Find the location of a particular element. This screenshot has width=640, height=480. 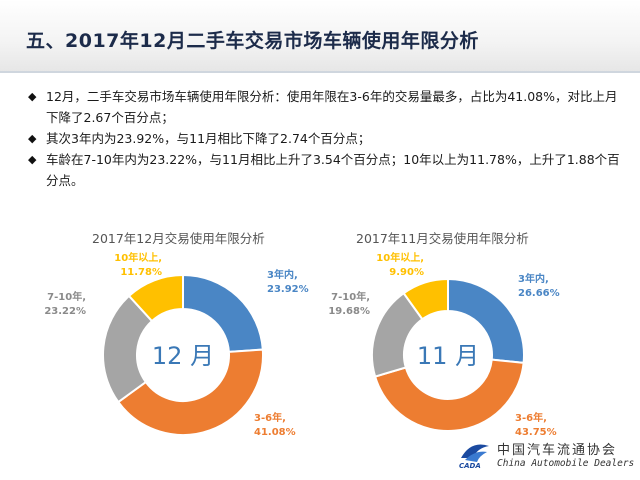

slice-value-label: 26.66% is located at coordinates (539, 293).